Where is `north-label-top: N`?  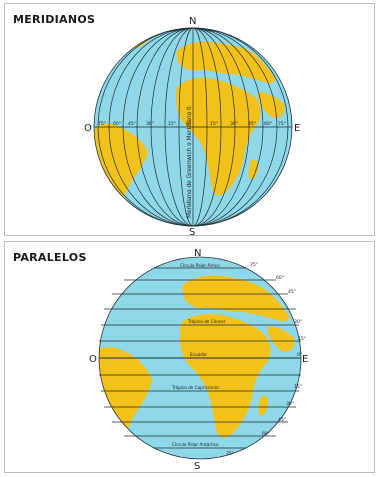
north-label-top: N is located at coordinates (192, 21).